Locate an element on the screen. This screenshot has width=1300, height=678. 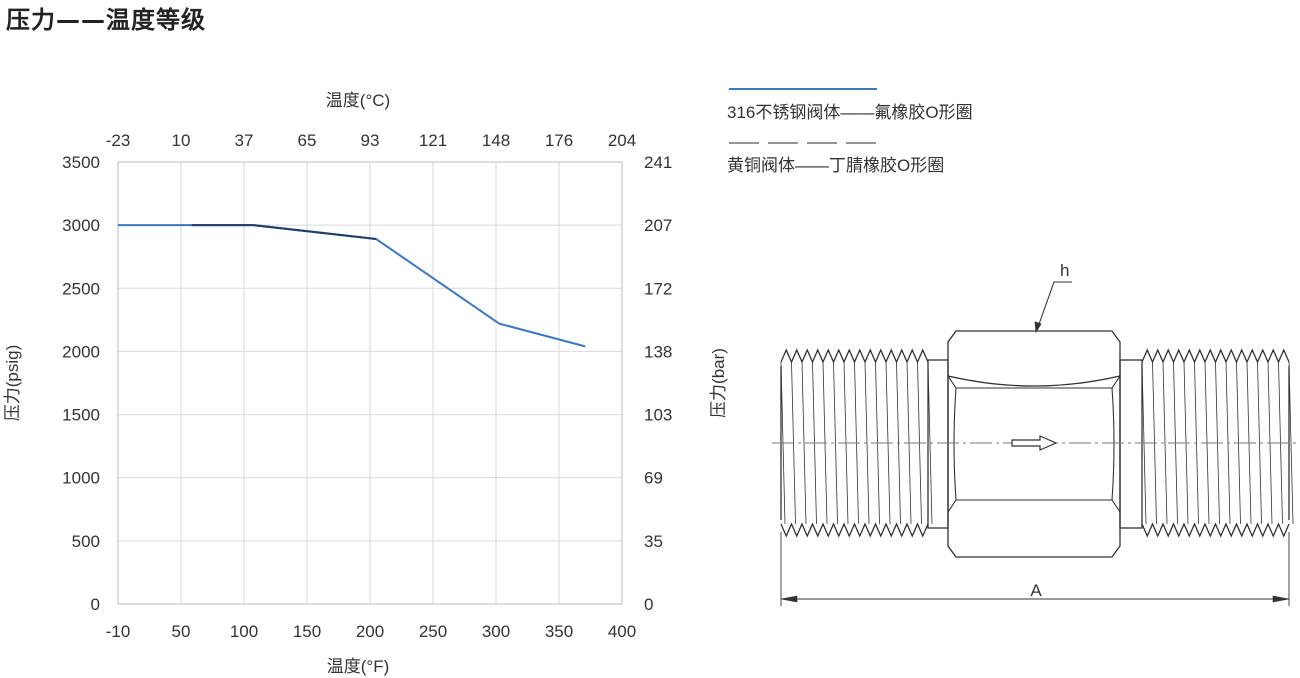
right-neck is located at coordinates (1131, 444).